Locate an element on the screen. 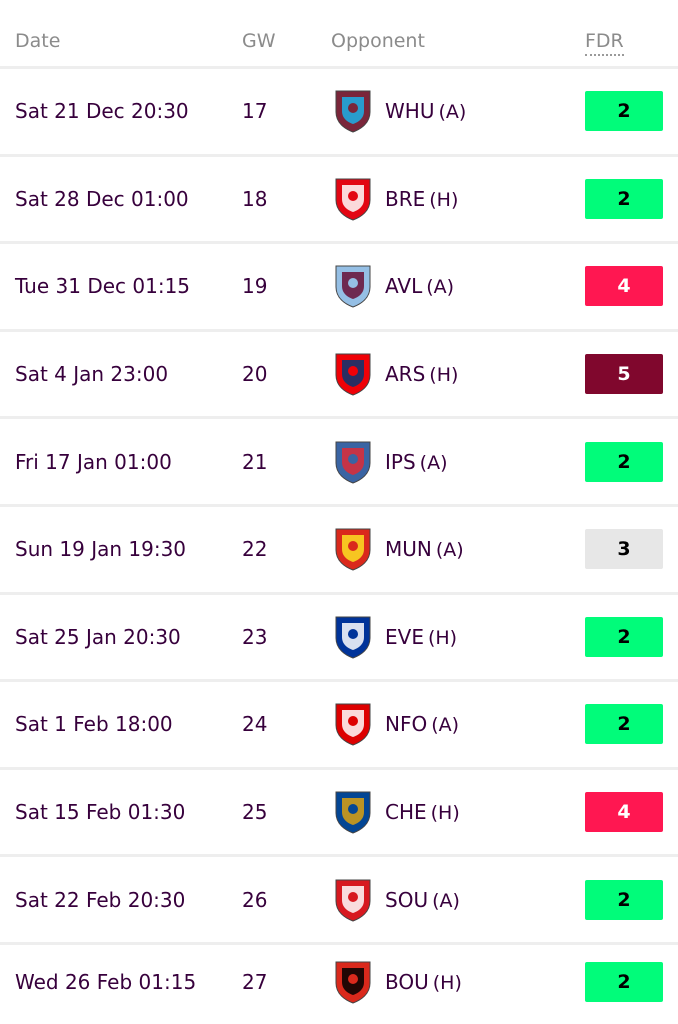 The width and height of the screenshot is (678, 1024). man-utd-badge-icon is located at coordinates (353, 549).